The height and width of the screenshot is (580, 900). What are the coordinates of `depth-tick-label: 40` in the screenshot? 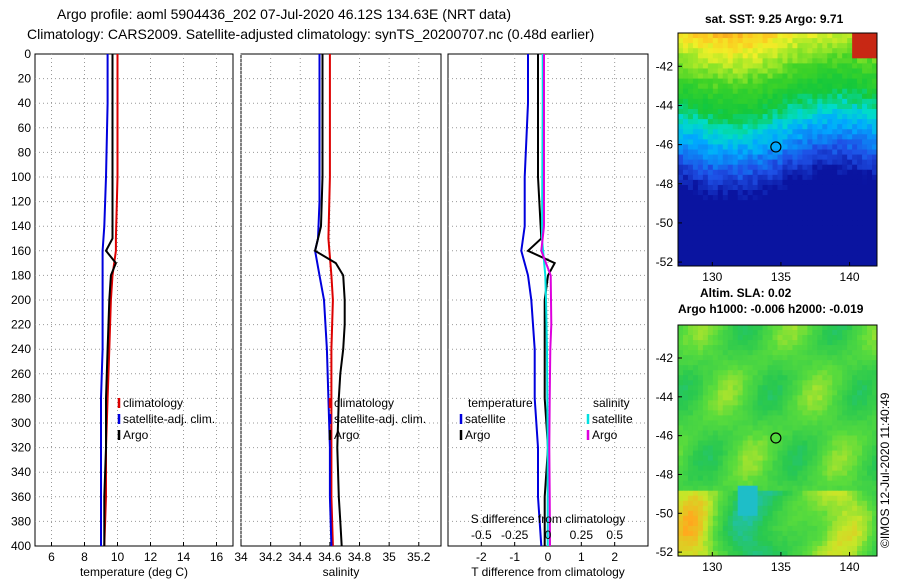 It's located at (25, 103).